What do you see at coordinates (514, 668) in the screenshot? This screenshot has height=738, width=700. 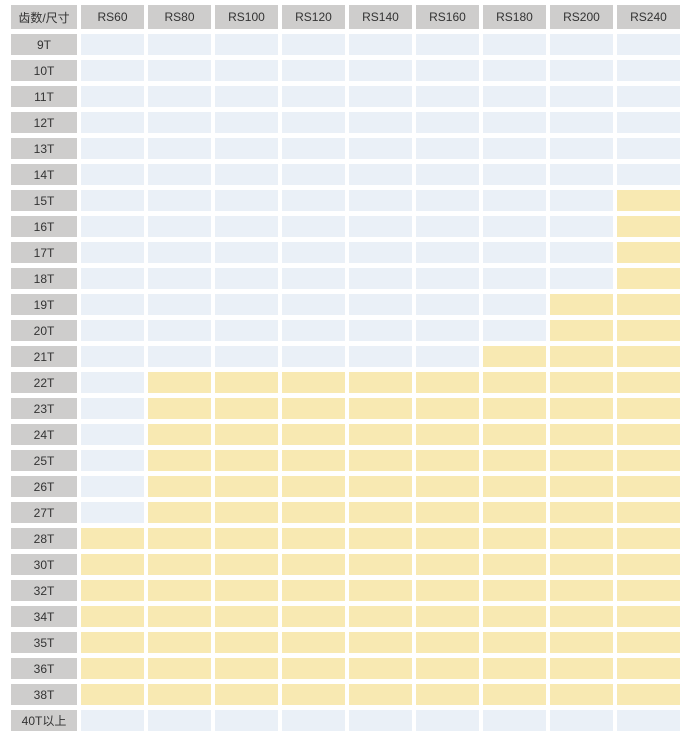 I see `grid-cell-36t-rs180` at bounding box center [514, 668].